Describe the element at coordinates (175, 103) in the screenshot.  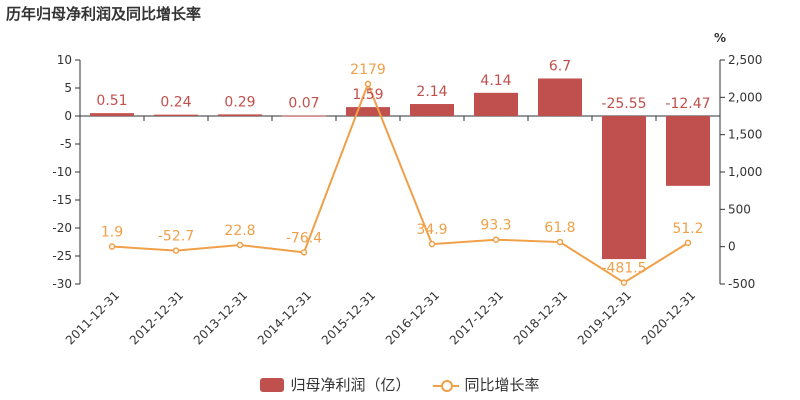
I see `bar-data-label: 0.24` at that location.